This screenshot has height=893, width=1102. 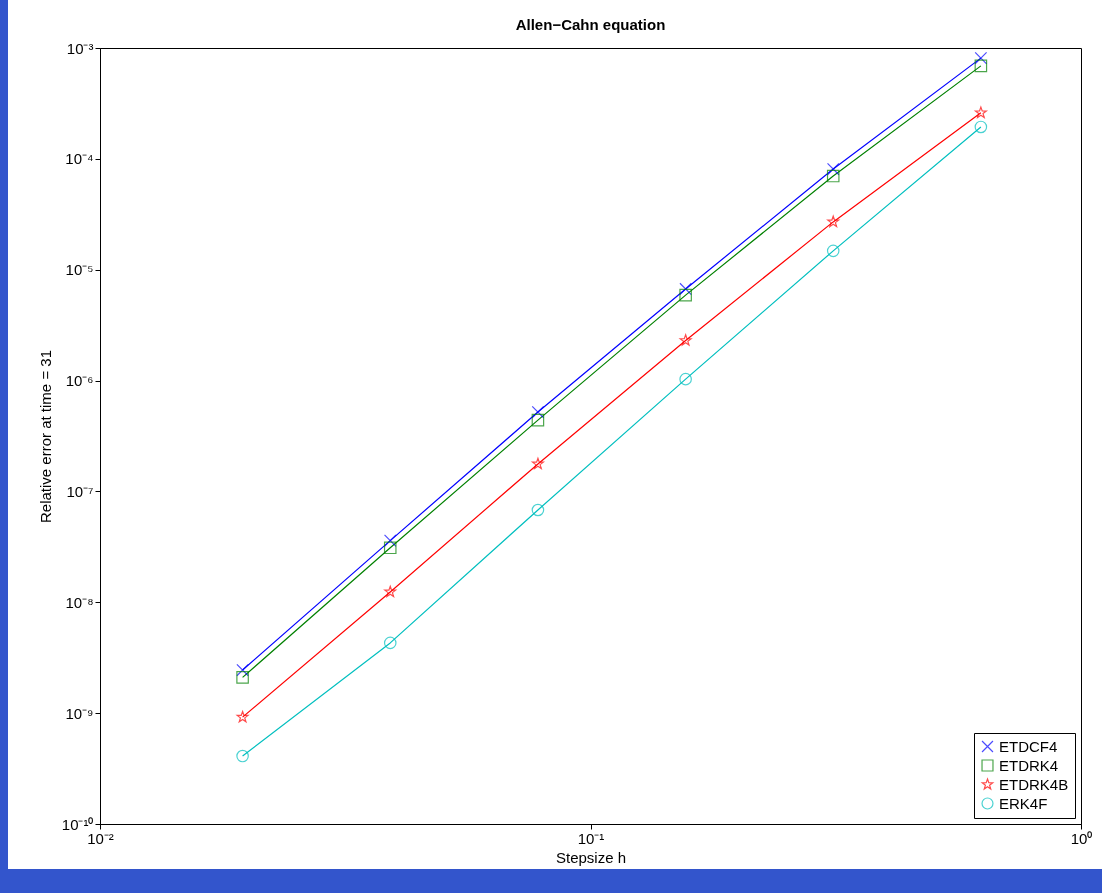 What do you see at coordinates (80, 491) in the screenshot?
I see `y-tick-label: 10⁻⁷` at bounding box center [80, 491].